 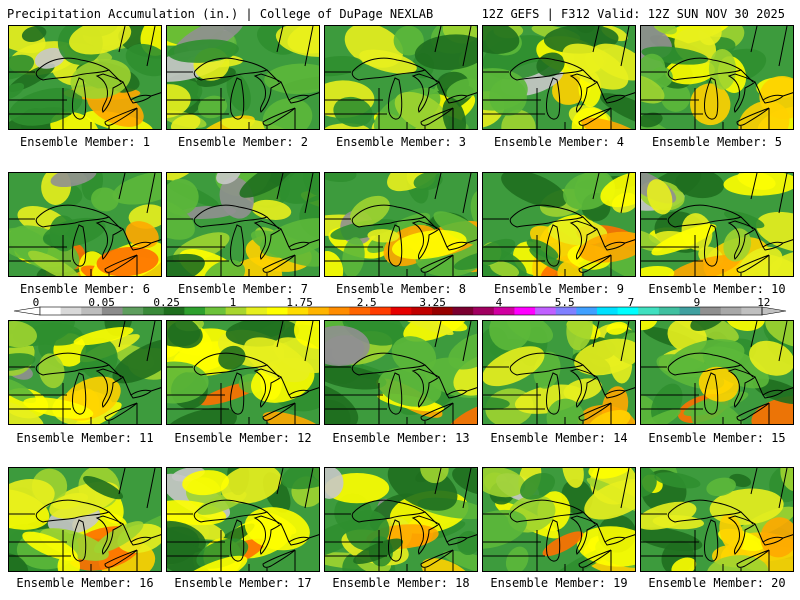 I want to click on ensemble-member-label: Ensemble Member: 8, so click(x=401, y=289).